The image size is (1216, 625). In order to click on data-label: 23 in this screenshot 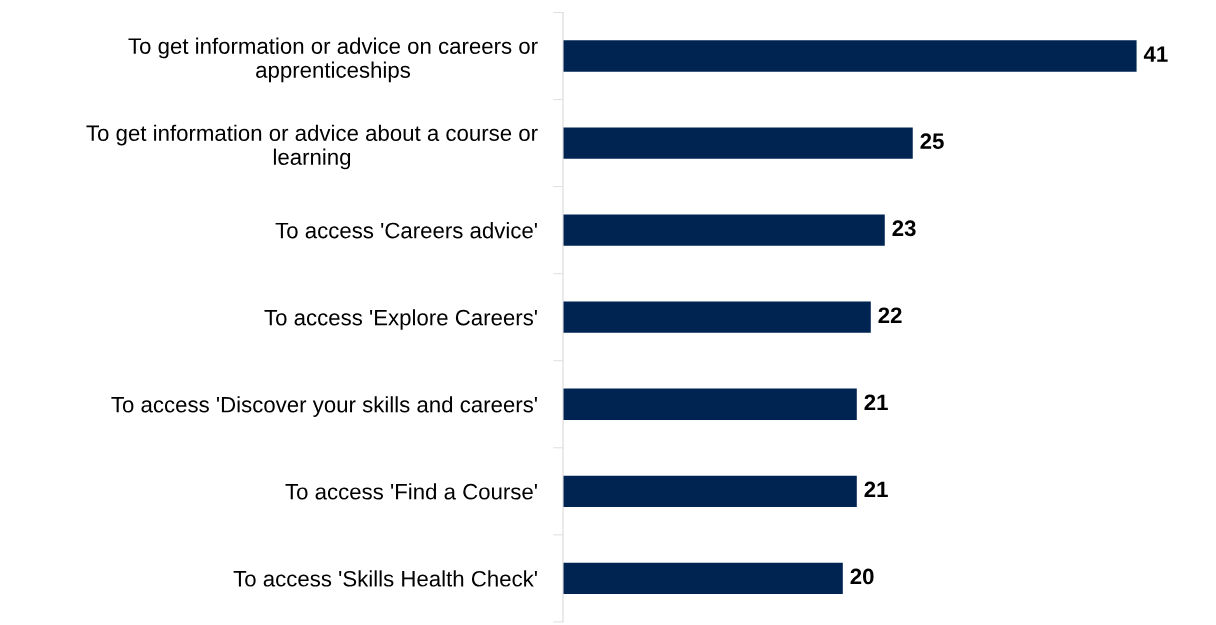, I will do `click(904, 228)`.